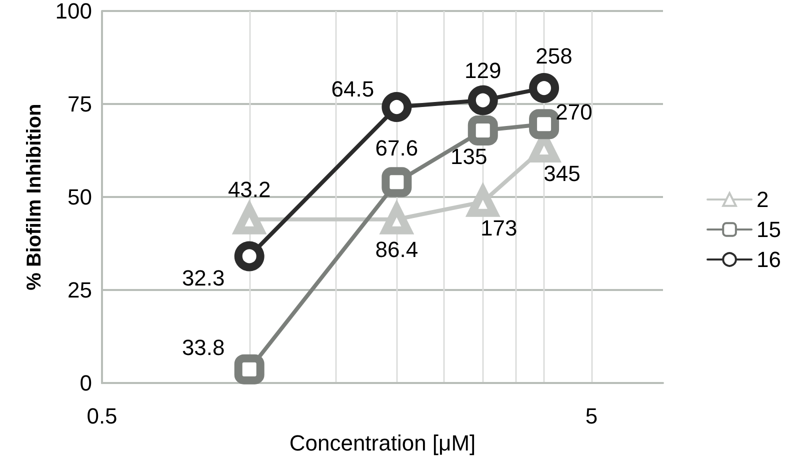  I want to click on y-tick-label: 50, so click(80, 197).